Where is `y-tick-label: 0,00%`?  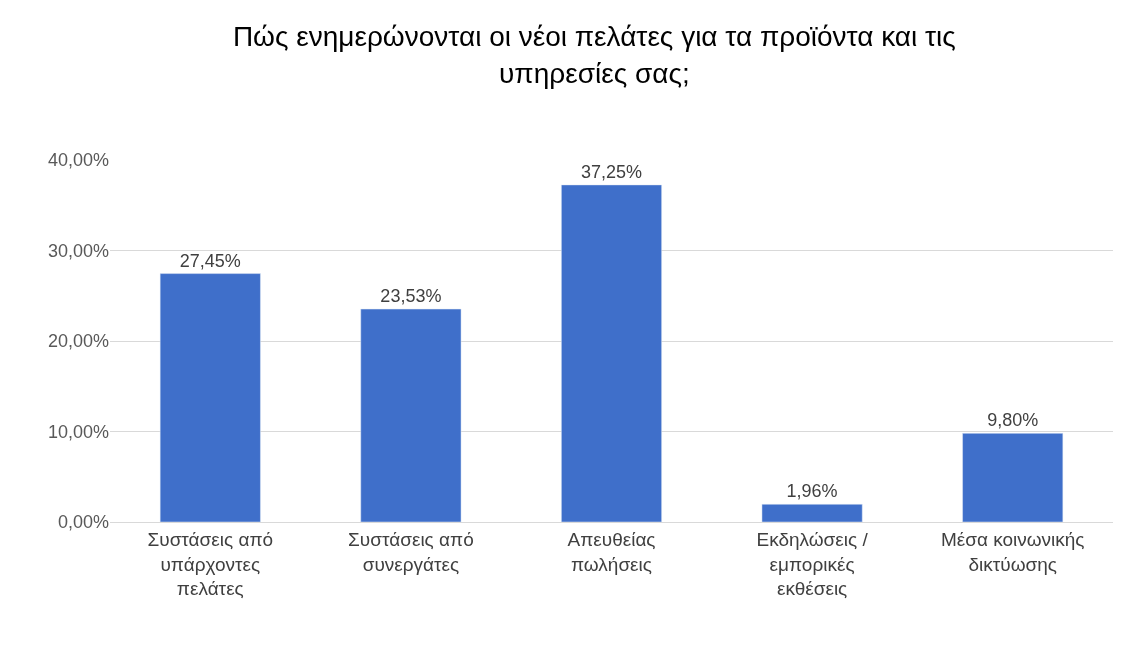
y-tick-label: 0,00% is located at coordinates (83, 522).